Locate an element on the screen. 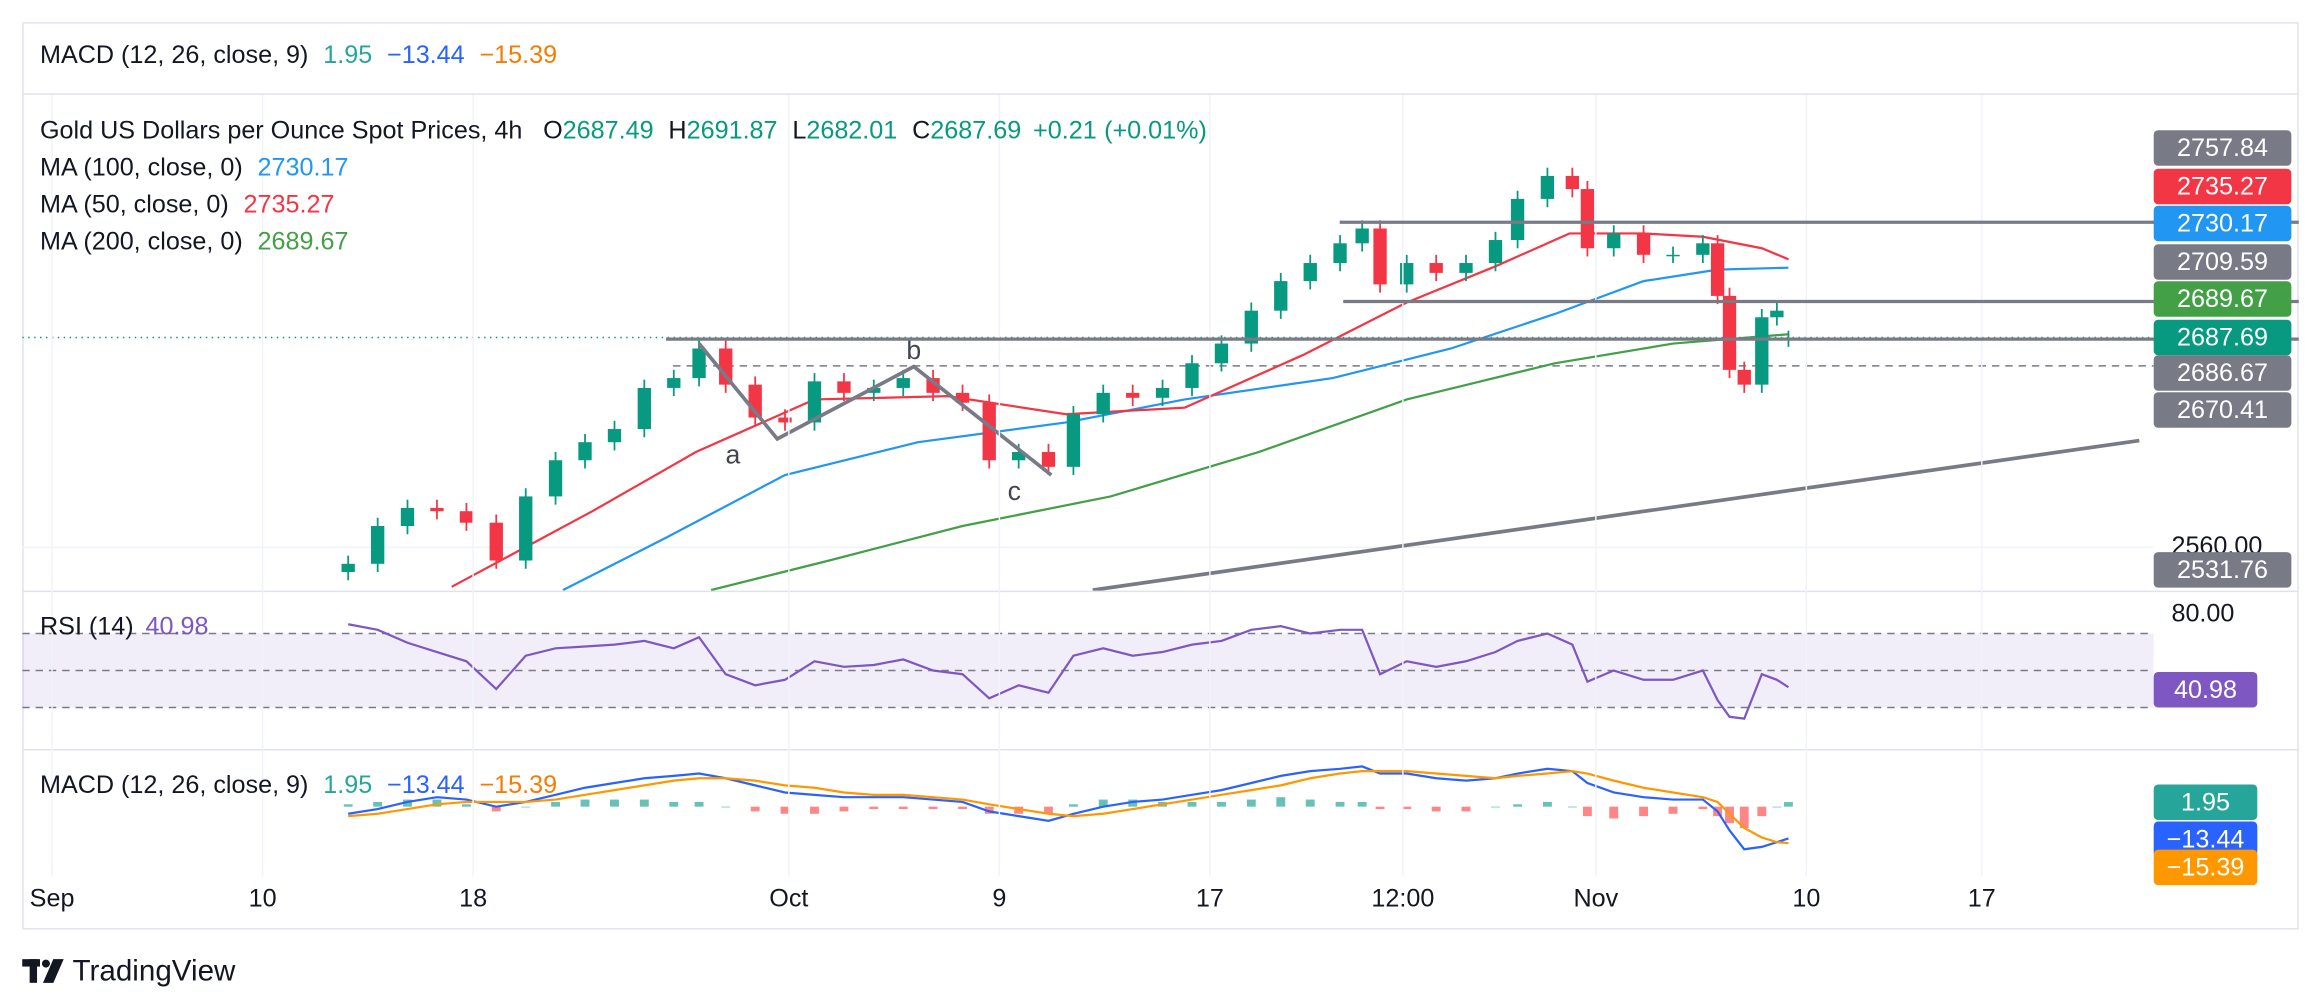 The image size is (2321, 1008). x-tick-label: Sep is located at coordinates (52, 899).